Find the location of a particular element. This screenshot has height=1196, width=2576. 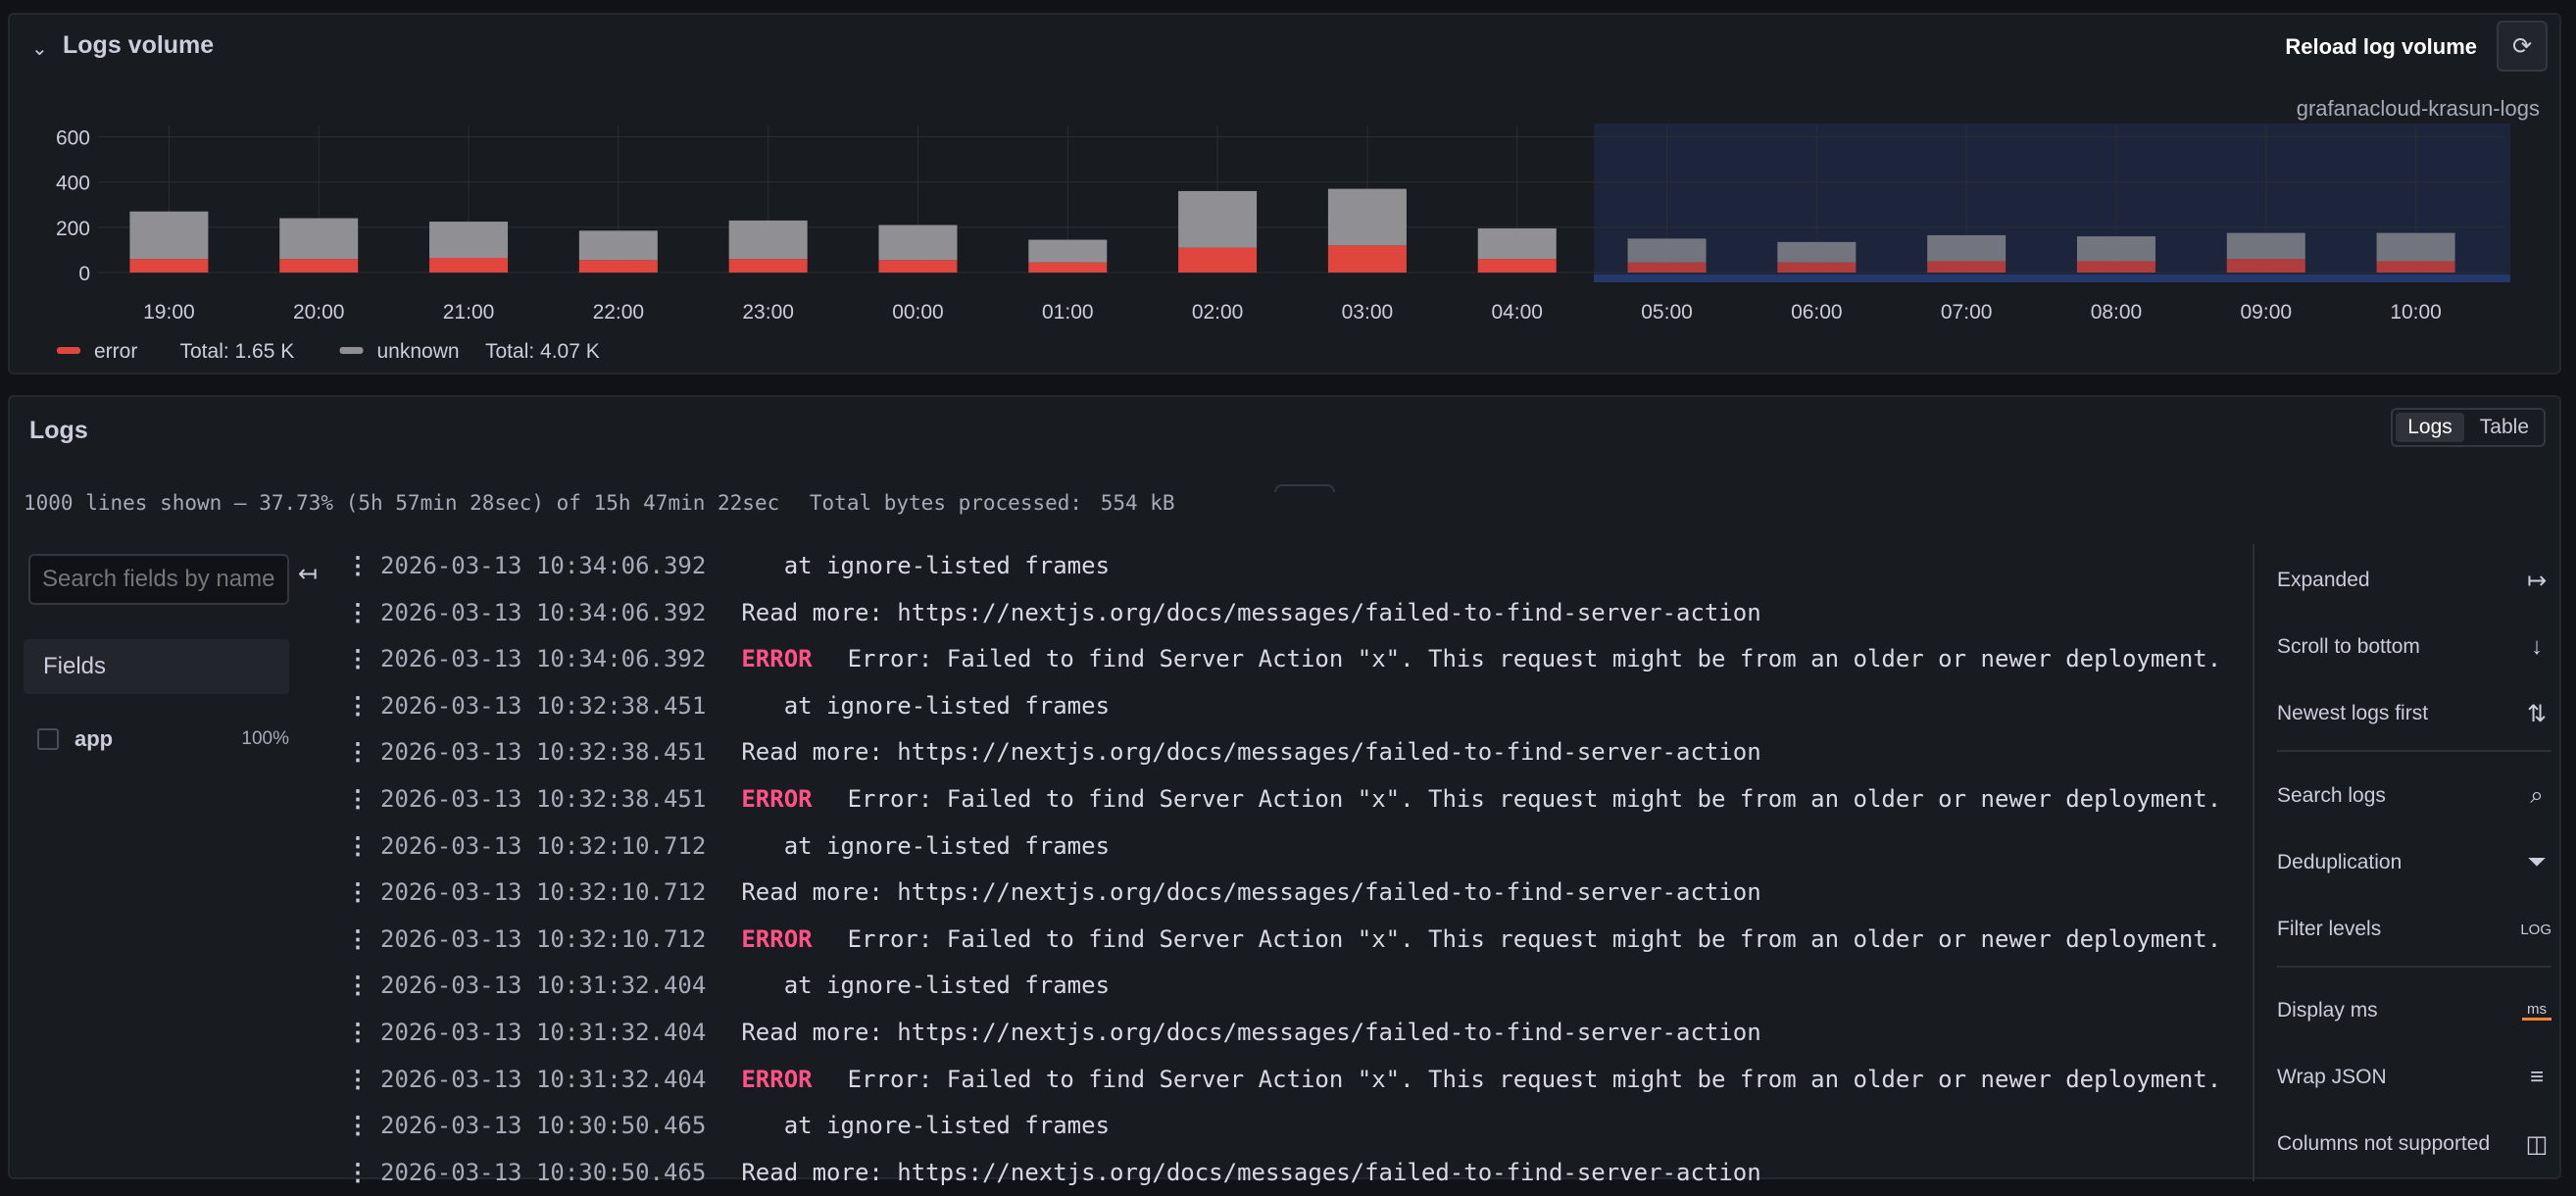

field-search-box is located at coordinates (158, 579).